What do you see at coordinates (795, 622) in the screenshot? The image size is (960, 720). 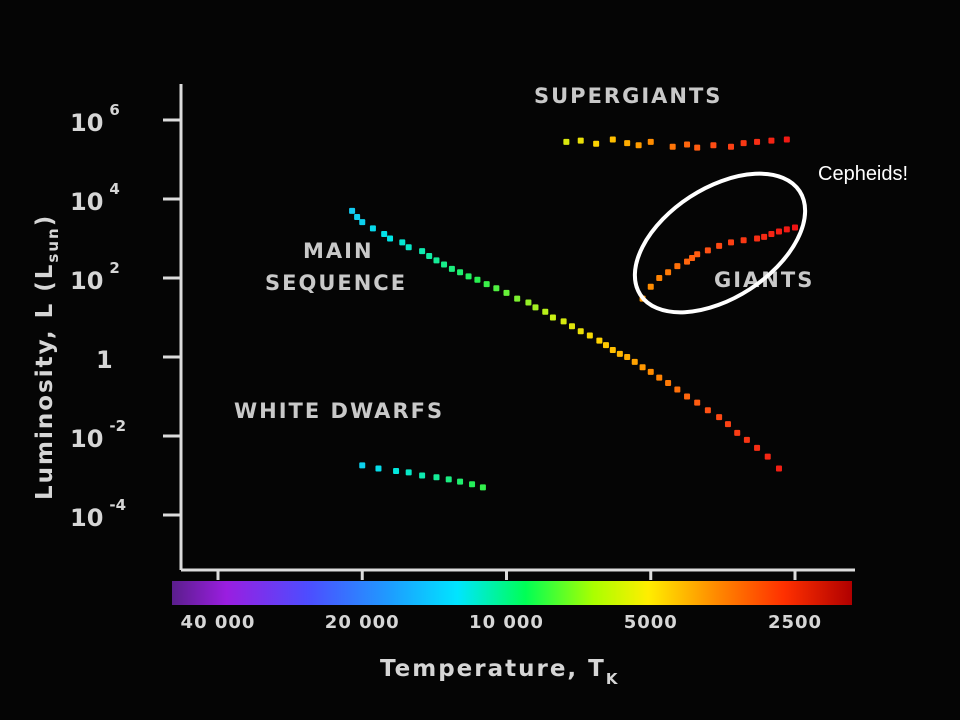 I see `x-tick-label: 2500` at bounding box center [795, 622].